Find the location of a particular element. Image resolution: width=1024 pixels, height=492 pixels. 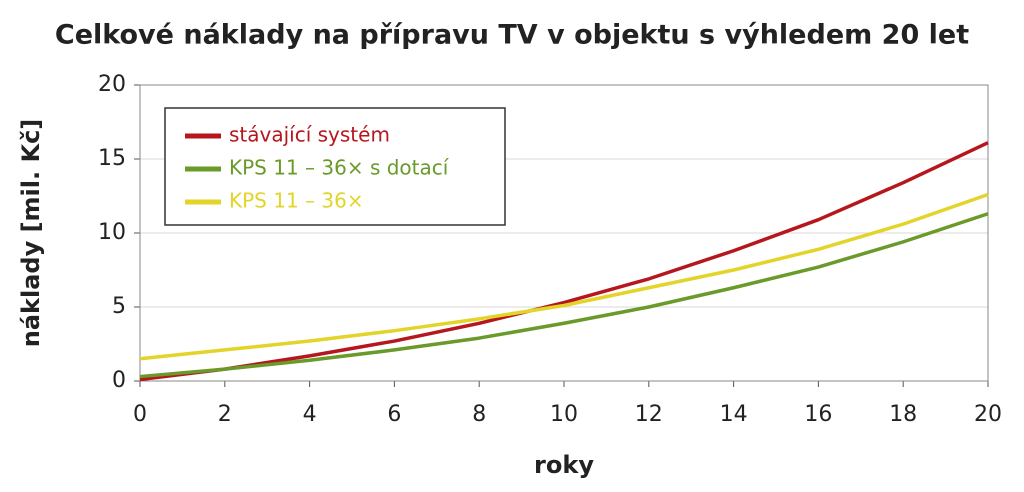

x-axis-label: roky is located at coordinates (564, 465).